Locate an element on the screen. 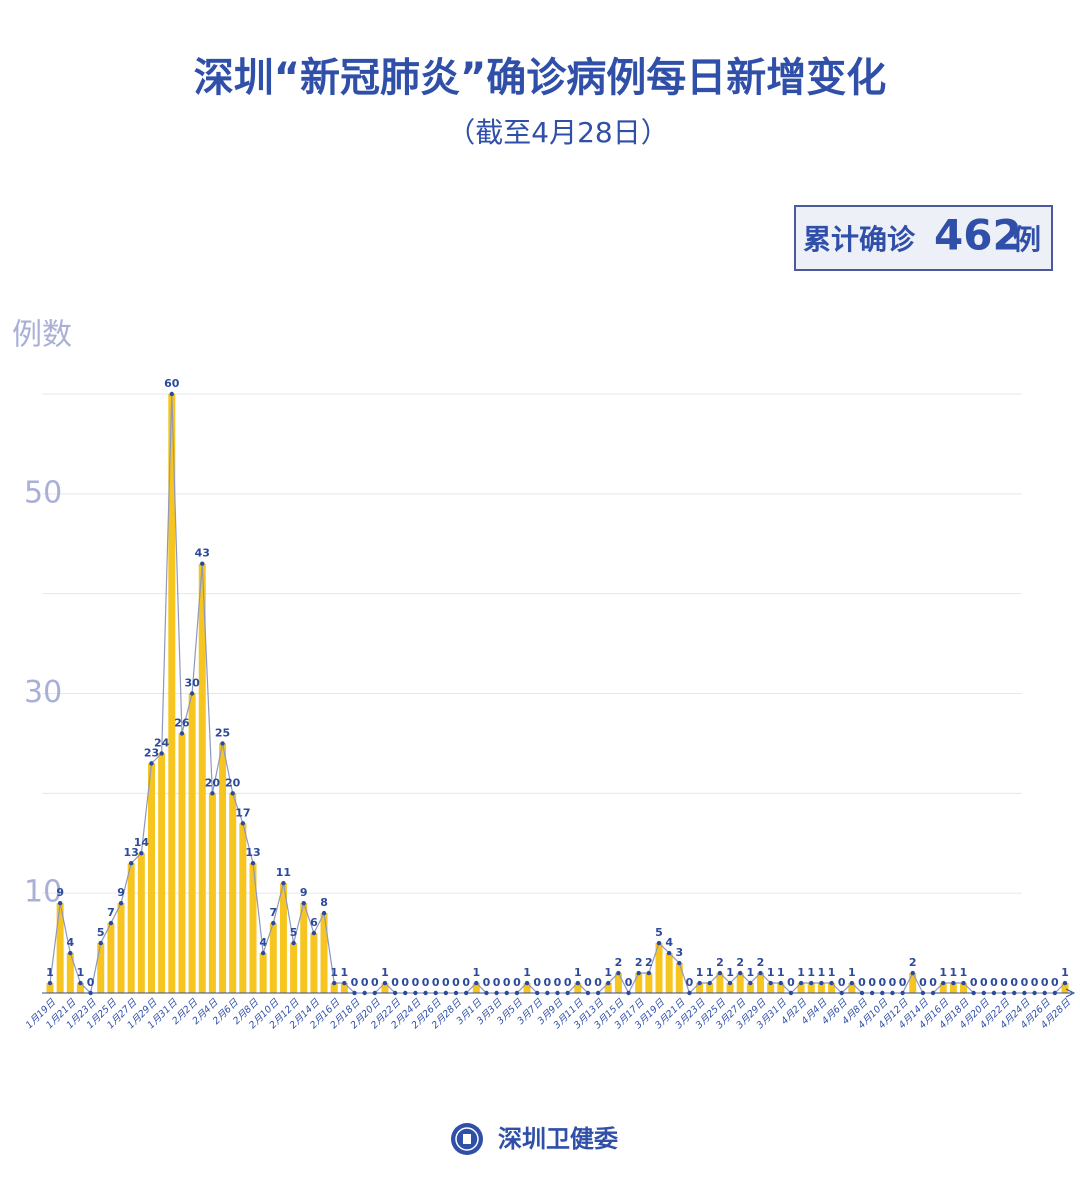 This screenshot has height=1184, width=1080. value-label: 7 is located at coordinates (273, 912).